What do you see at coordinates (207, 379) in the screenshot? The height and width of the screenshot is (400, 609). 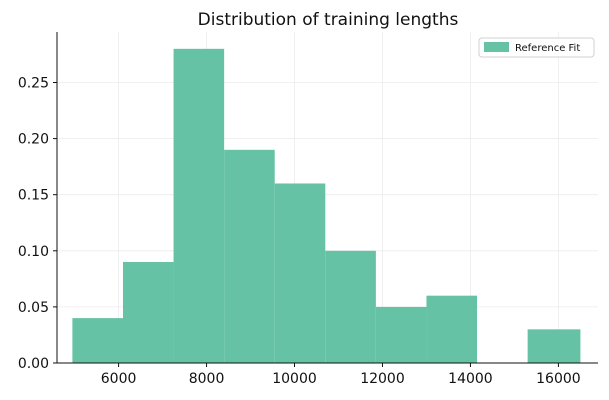 I see `x-tick-label: 8000` at bounding box center [207, 379].